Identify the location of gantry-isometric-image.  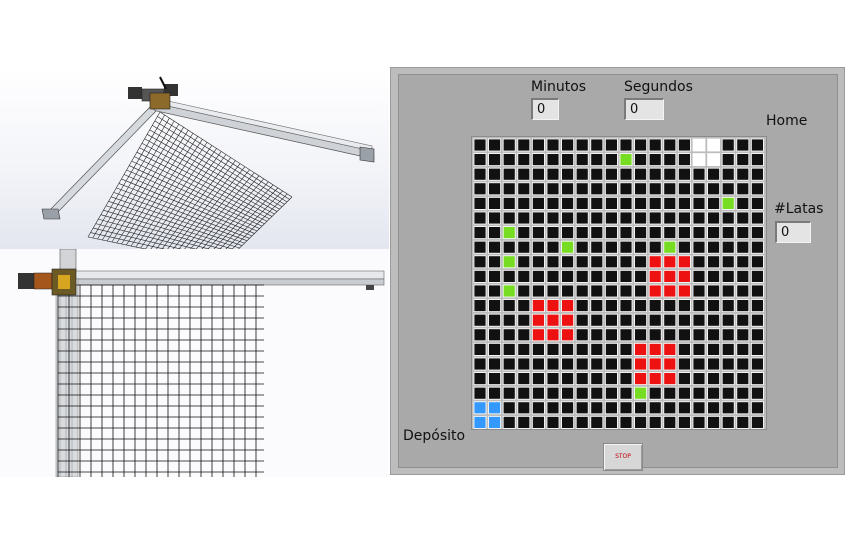
(208, 162).